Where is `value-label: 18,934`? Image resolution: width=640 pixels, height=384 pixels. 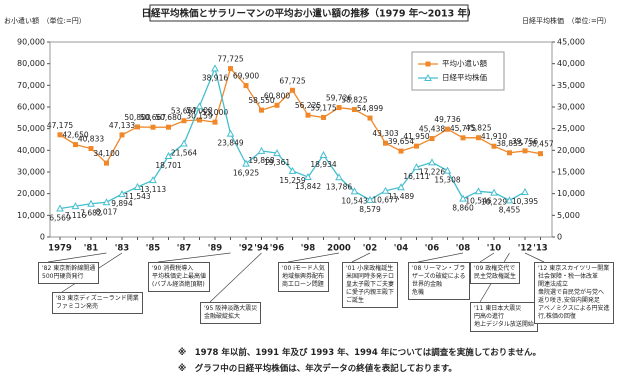 value-label: 18,934 is located at coordinates (323, 164).